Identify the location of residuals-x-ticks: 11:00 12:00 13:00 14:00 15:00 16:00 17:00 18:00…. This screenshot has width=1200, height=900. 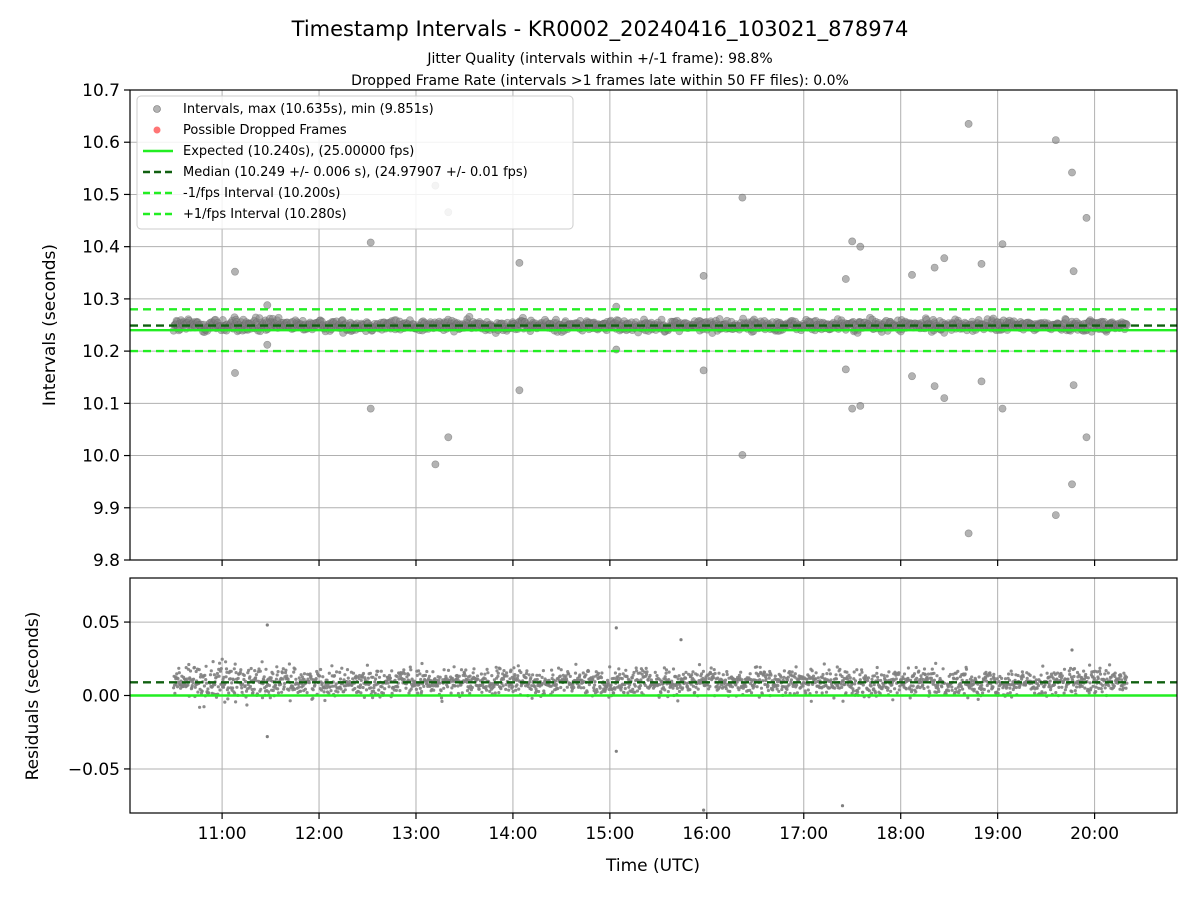
(658, 828).